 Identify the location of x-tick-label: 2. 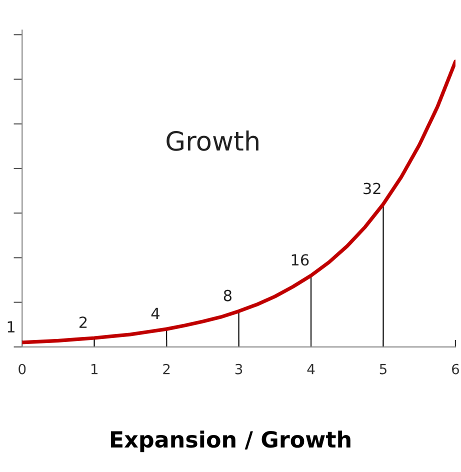
(166, 369).